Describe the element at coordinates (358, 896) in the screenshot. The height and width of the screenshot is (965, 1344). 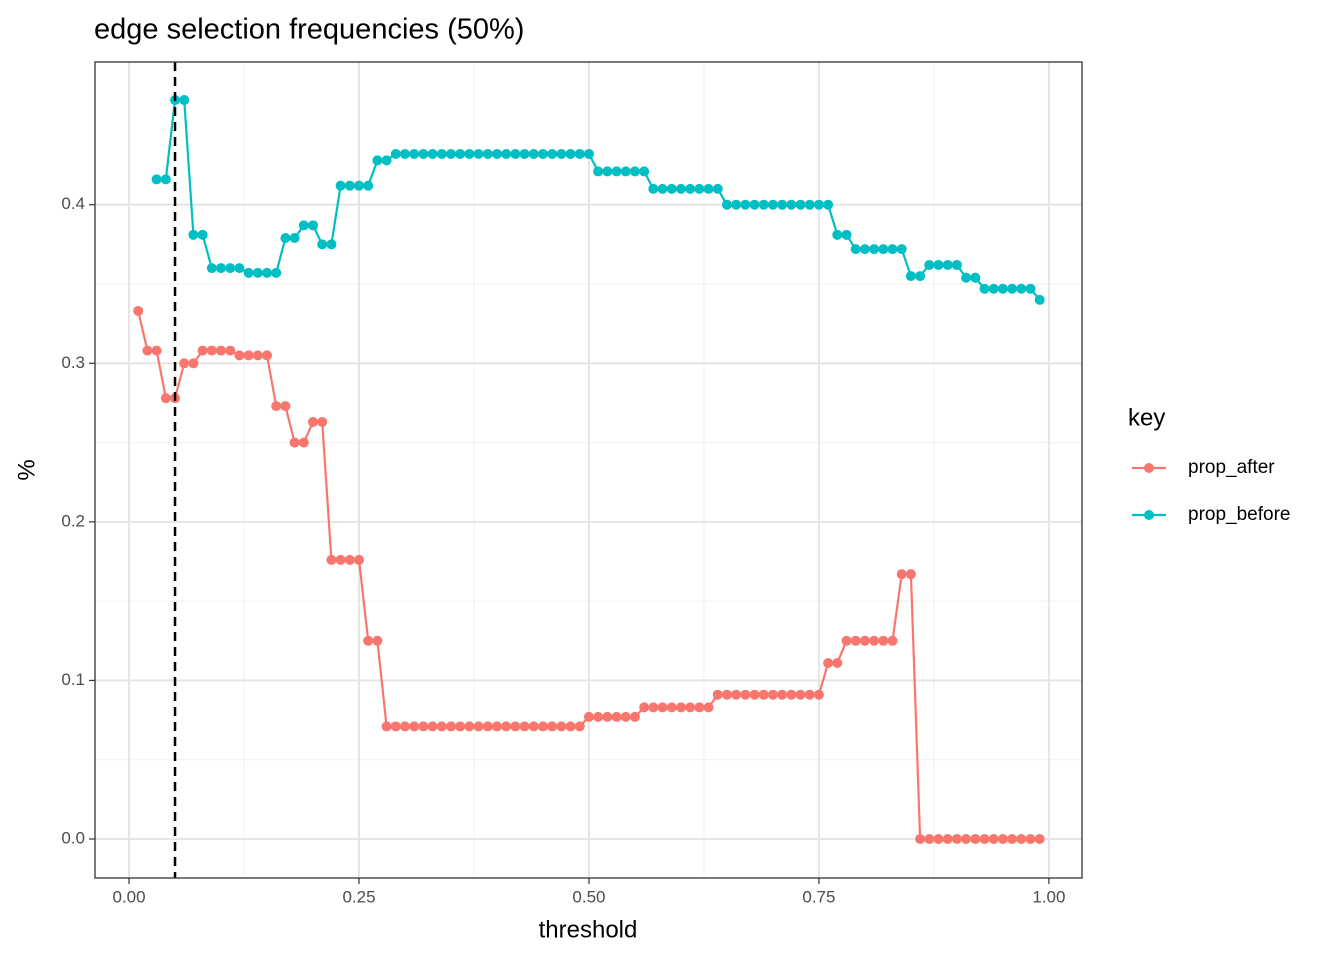
I see `x-tick-label: 0.25` at that location.